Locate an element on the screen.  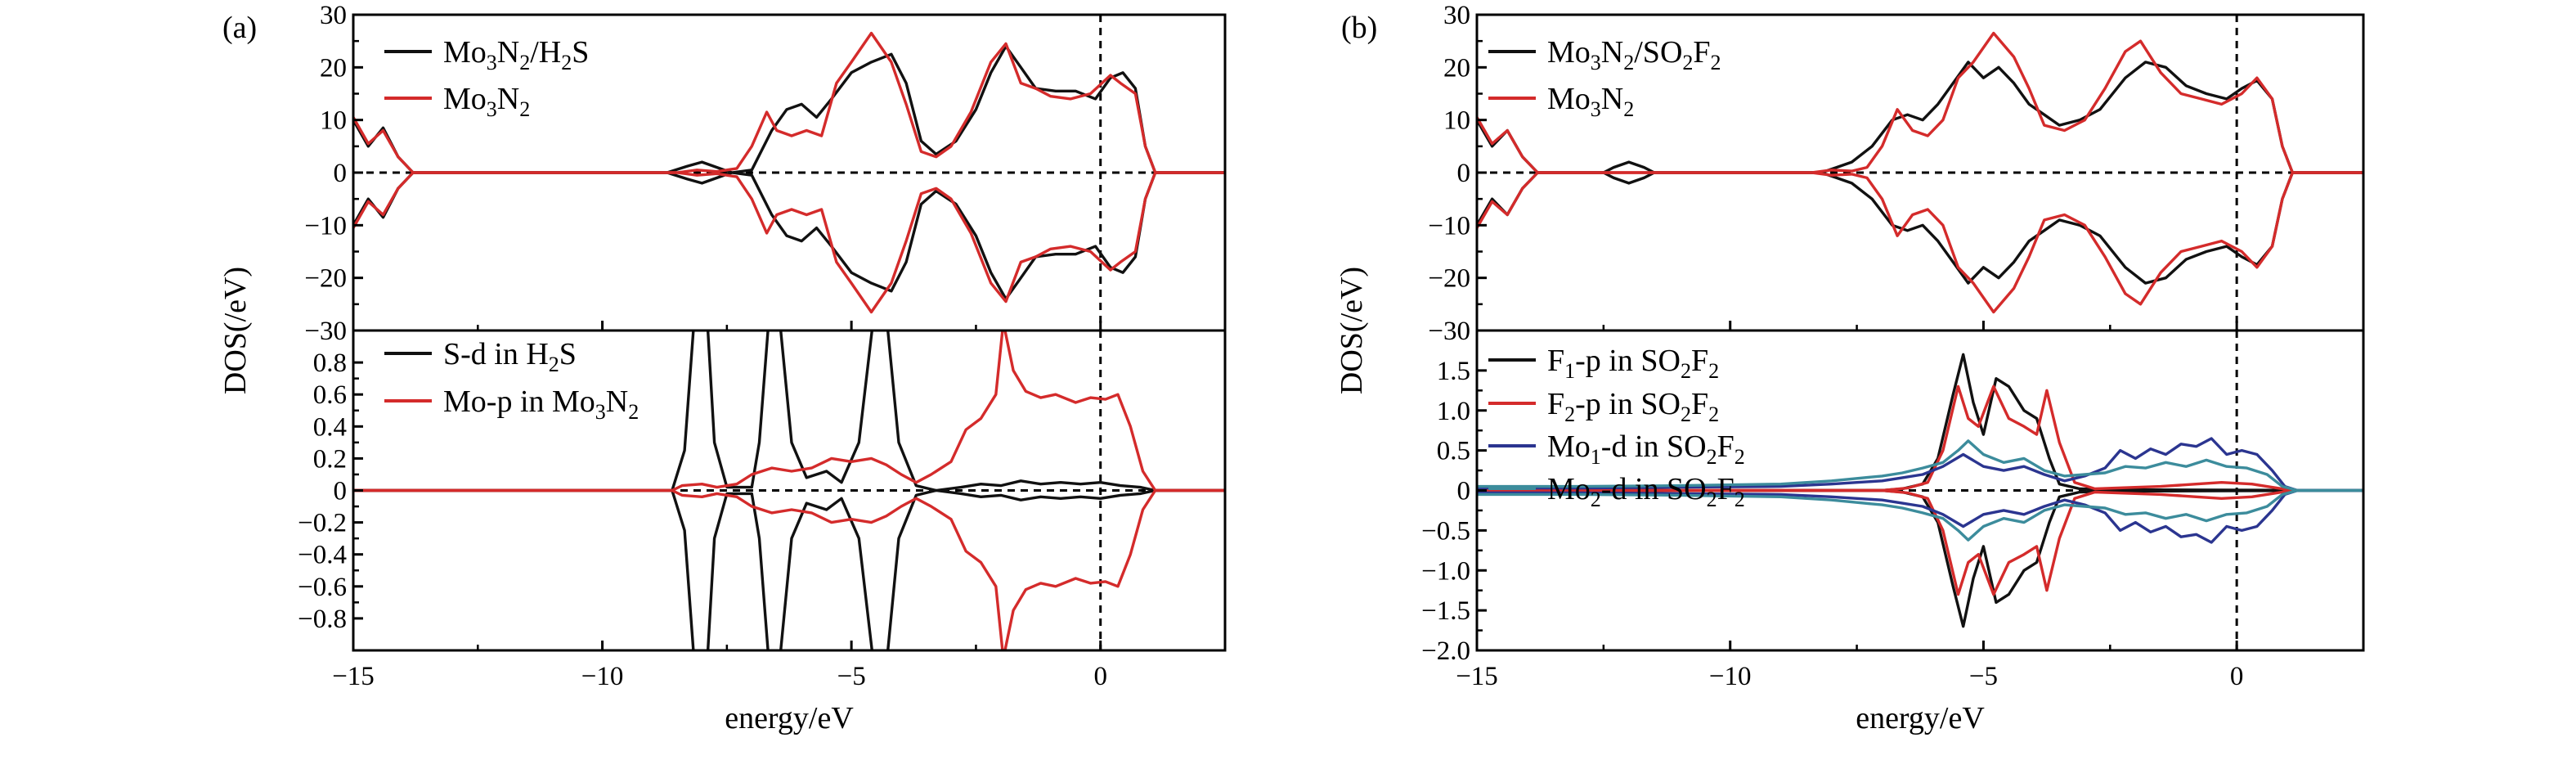
series-f2-p-in-so2f2-spin-up is located at coordinates (1920, 438).